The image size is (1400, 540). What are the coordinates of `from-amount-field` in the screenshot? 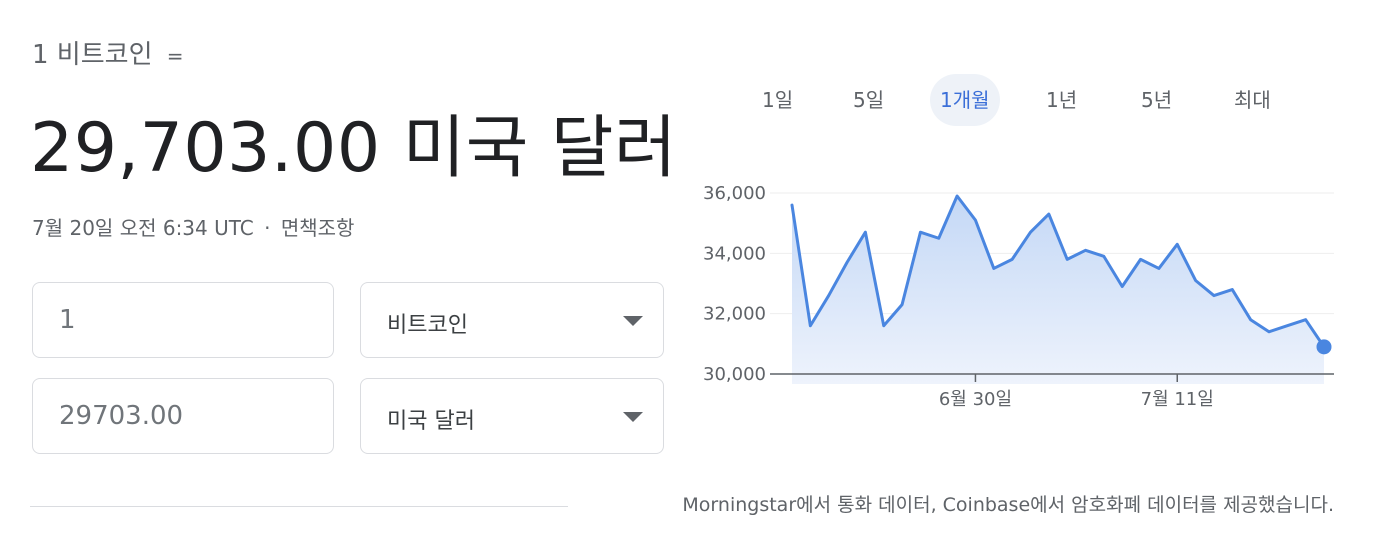 It's located at (183, 320).